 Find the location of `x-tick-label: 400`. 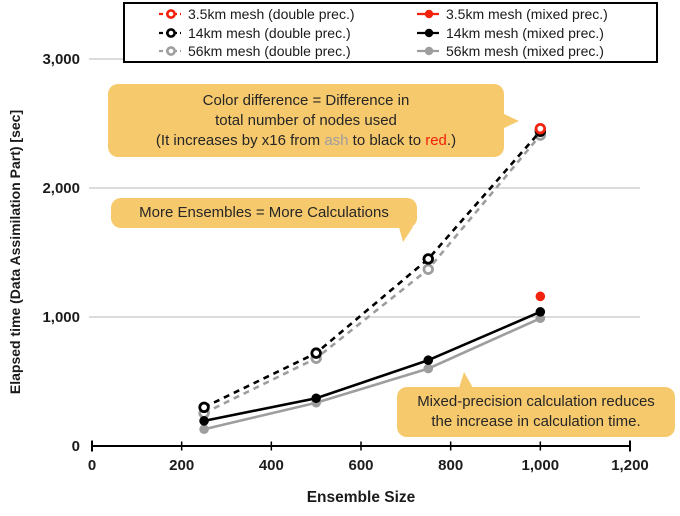

x-tick-label: 400 is located at coordinates (271, 465).